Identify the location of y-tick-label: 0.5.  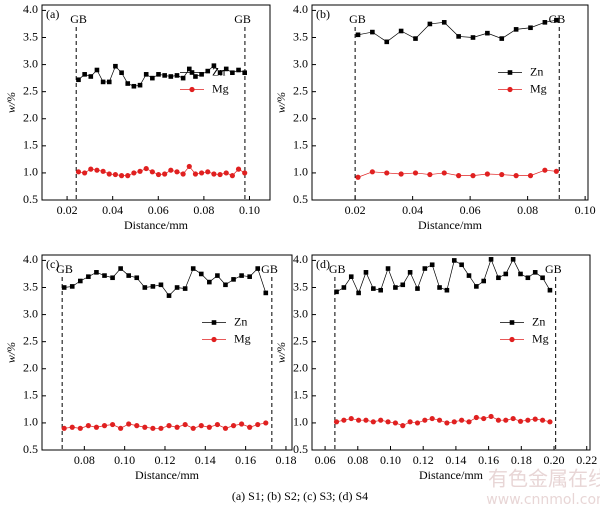
(30, 449).